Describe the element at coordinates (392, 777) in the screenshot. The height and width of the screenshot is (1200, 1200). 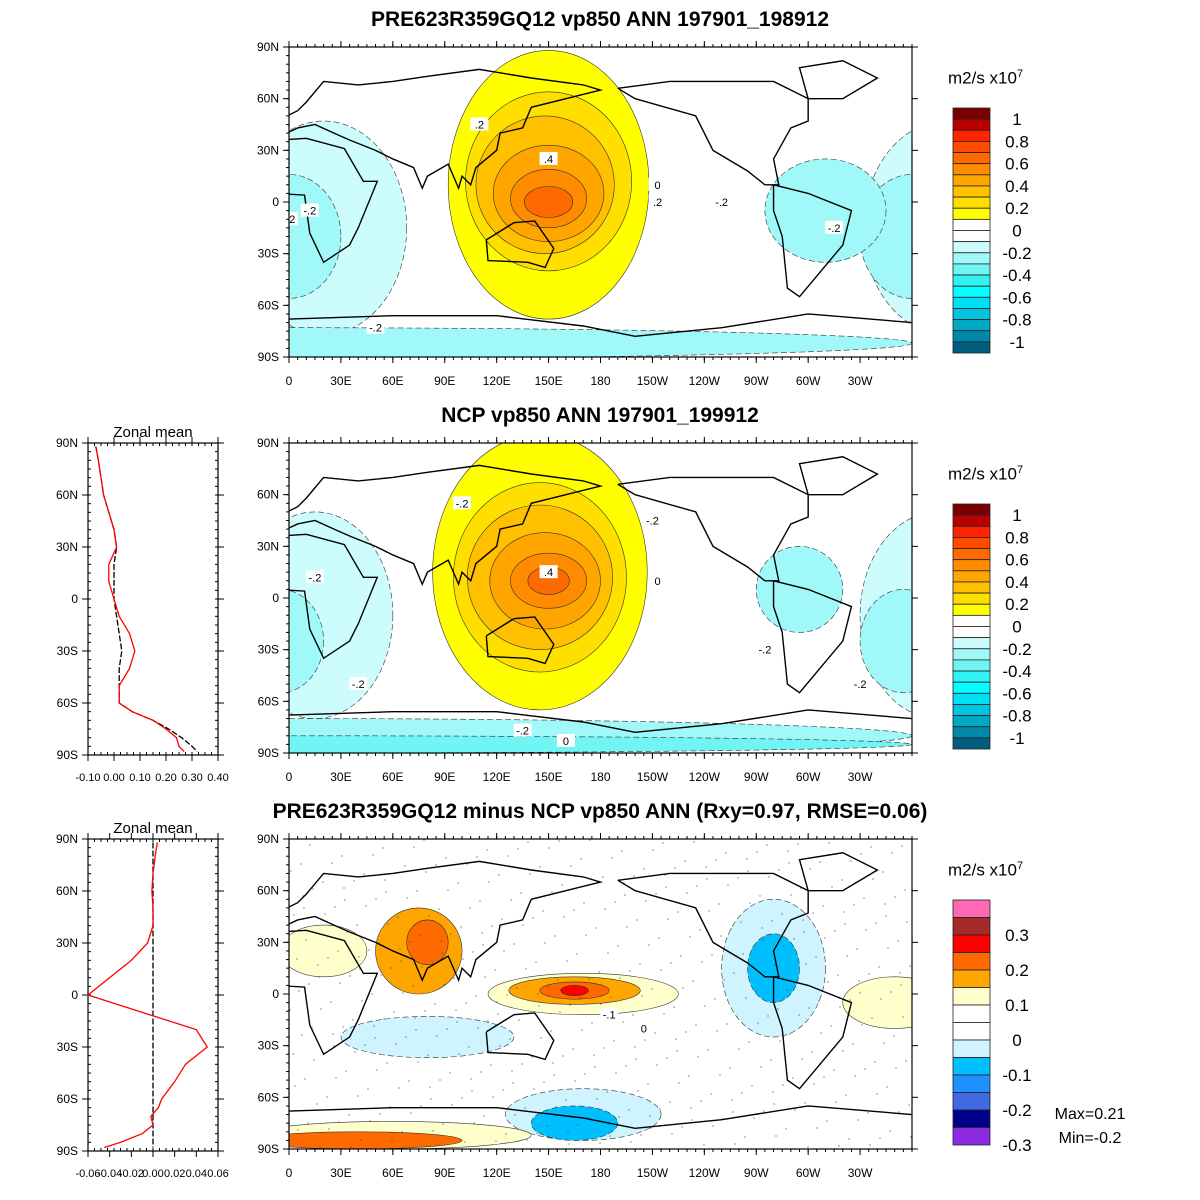
I see `lon-tick-label: 60E` at that location.